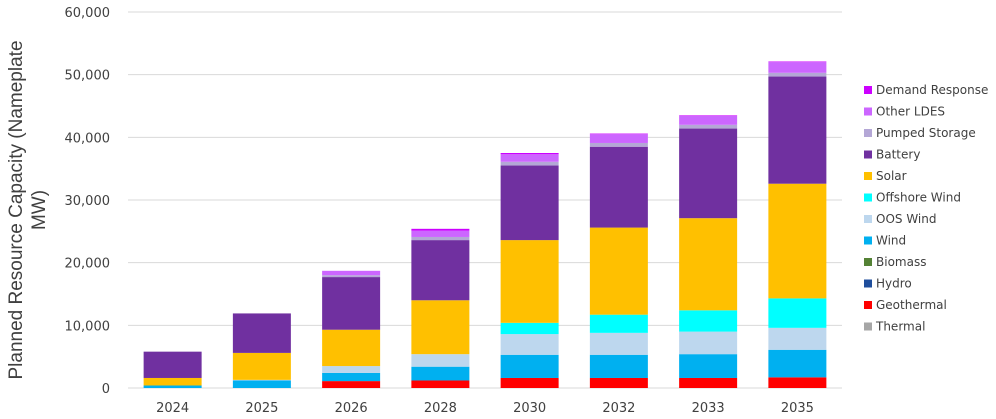  I want to click on bar-2025-solar, so click(261, 366).